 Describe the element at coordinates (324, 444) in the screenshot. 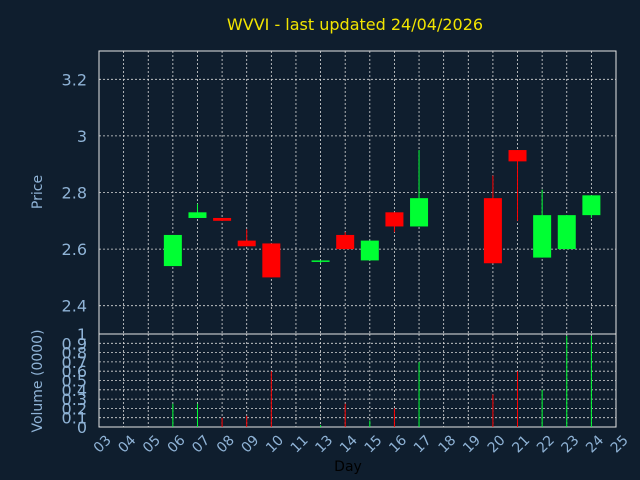

I see `x-tick-label: 13` at that location.